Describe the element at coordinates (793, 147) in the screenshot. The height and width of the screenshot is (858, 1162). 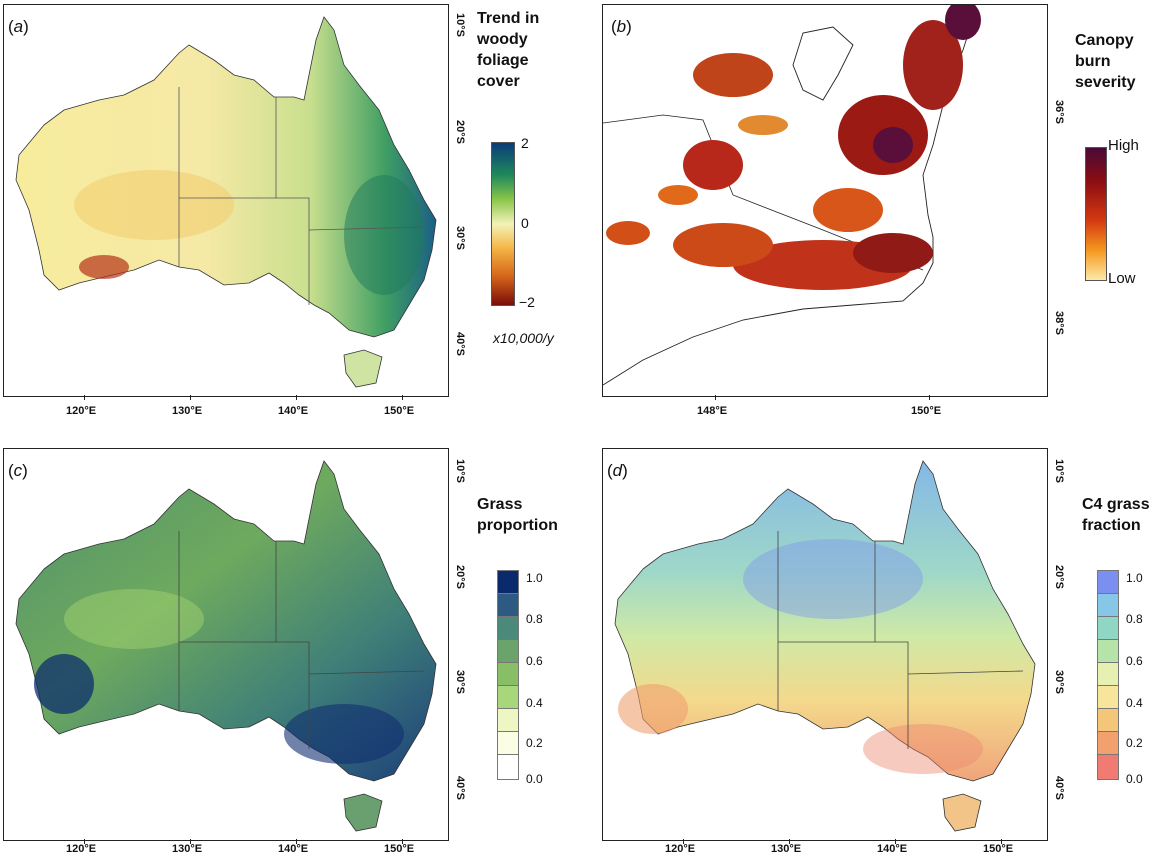
I see `burn-patches` at that location.